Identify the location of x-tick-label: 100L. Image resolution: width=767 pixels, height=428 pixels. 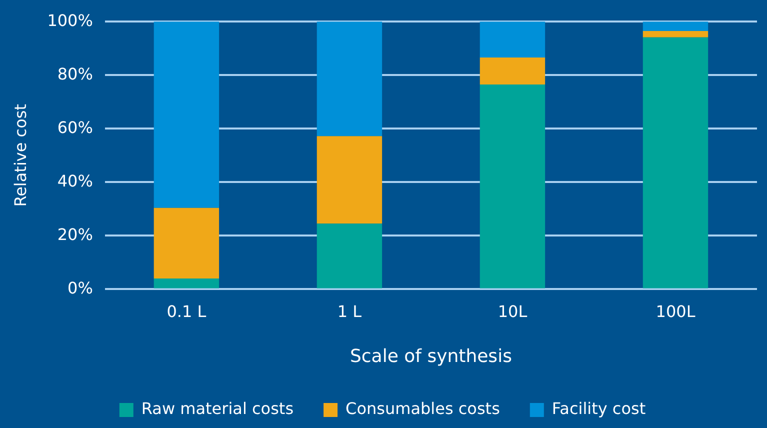
(676, 311).